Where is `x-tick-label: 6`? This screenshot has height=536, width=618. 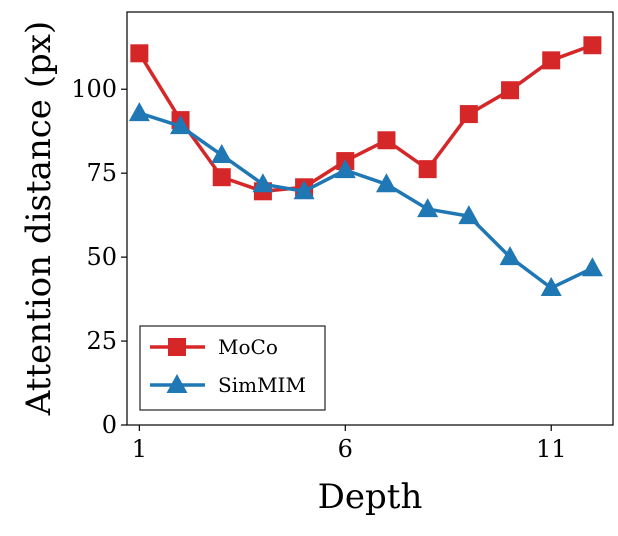 x-tick-label: 6 is located at coordinates (345, 449).